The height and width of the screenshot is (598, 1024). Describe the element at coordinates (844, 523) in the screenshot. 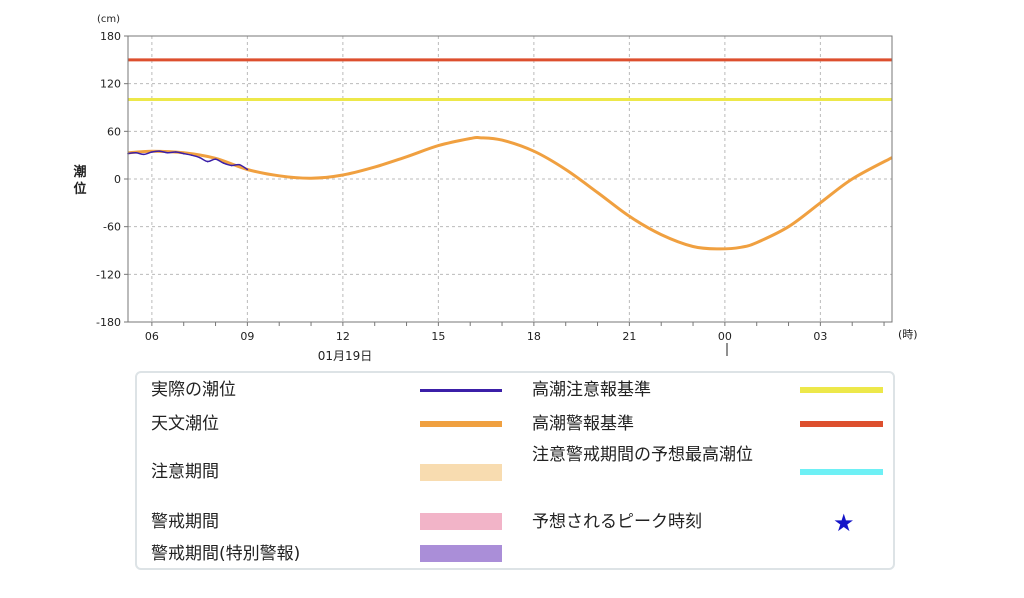

I see `star-icon: ★` at that location.